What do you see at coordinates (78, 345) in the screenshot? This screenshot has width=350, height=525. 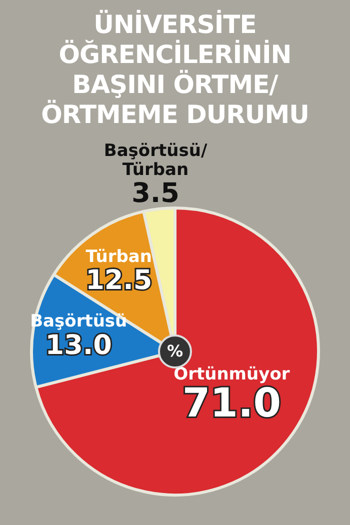 I see `data-label: 13.0` at bounding box center [78, 345].